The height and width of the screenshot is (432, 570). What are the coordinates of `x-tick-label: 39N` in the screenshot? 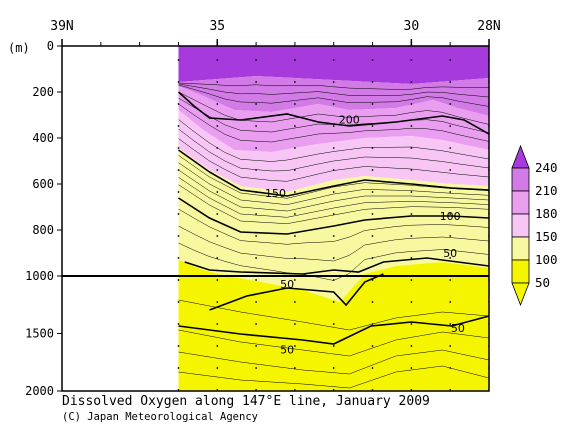 It's located at (61, 26).